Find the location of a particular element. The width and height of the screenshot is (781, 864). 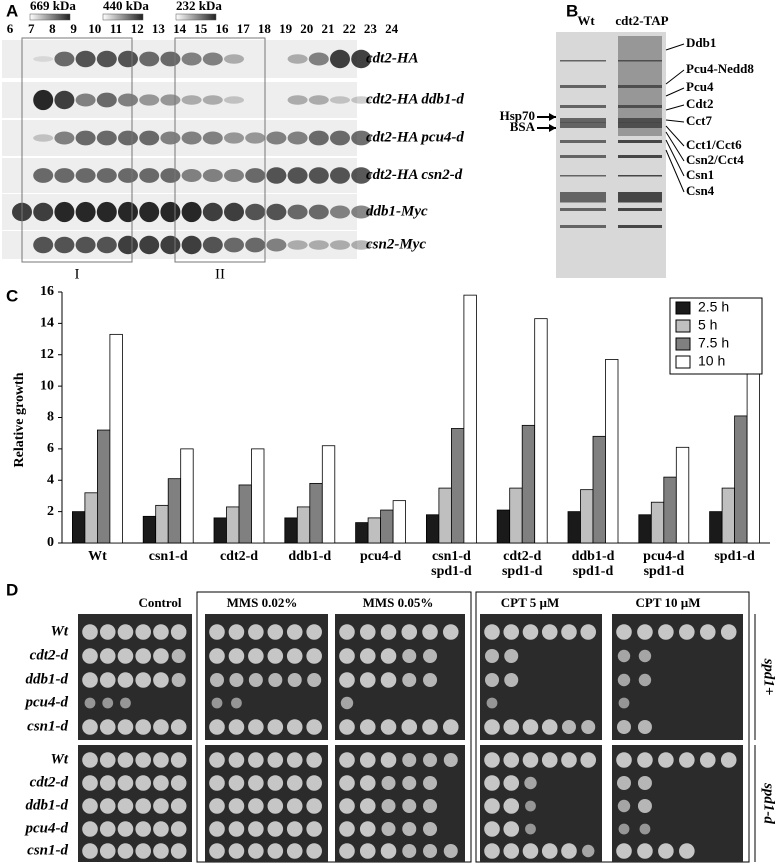

x-tick-label: csn1-d is located at coordinates (168, 556).